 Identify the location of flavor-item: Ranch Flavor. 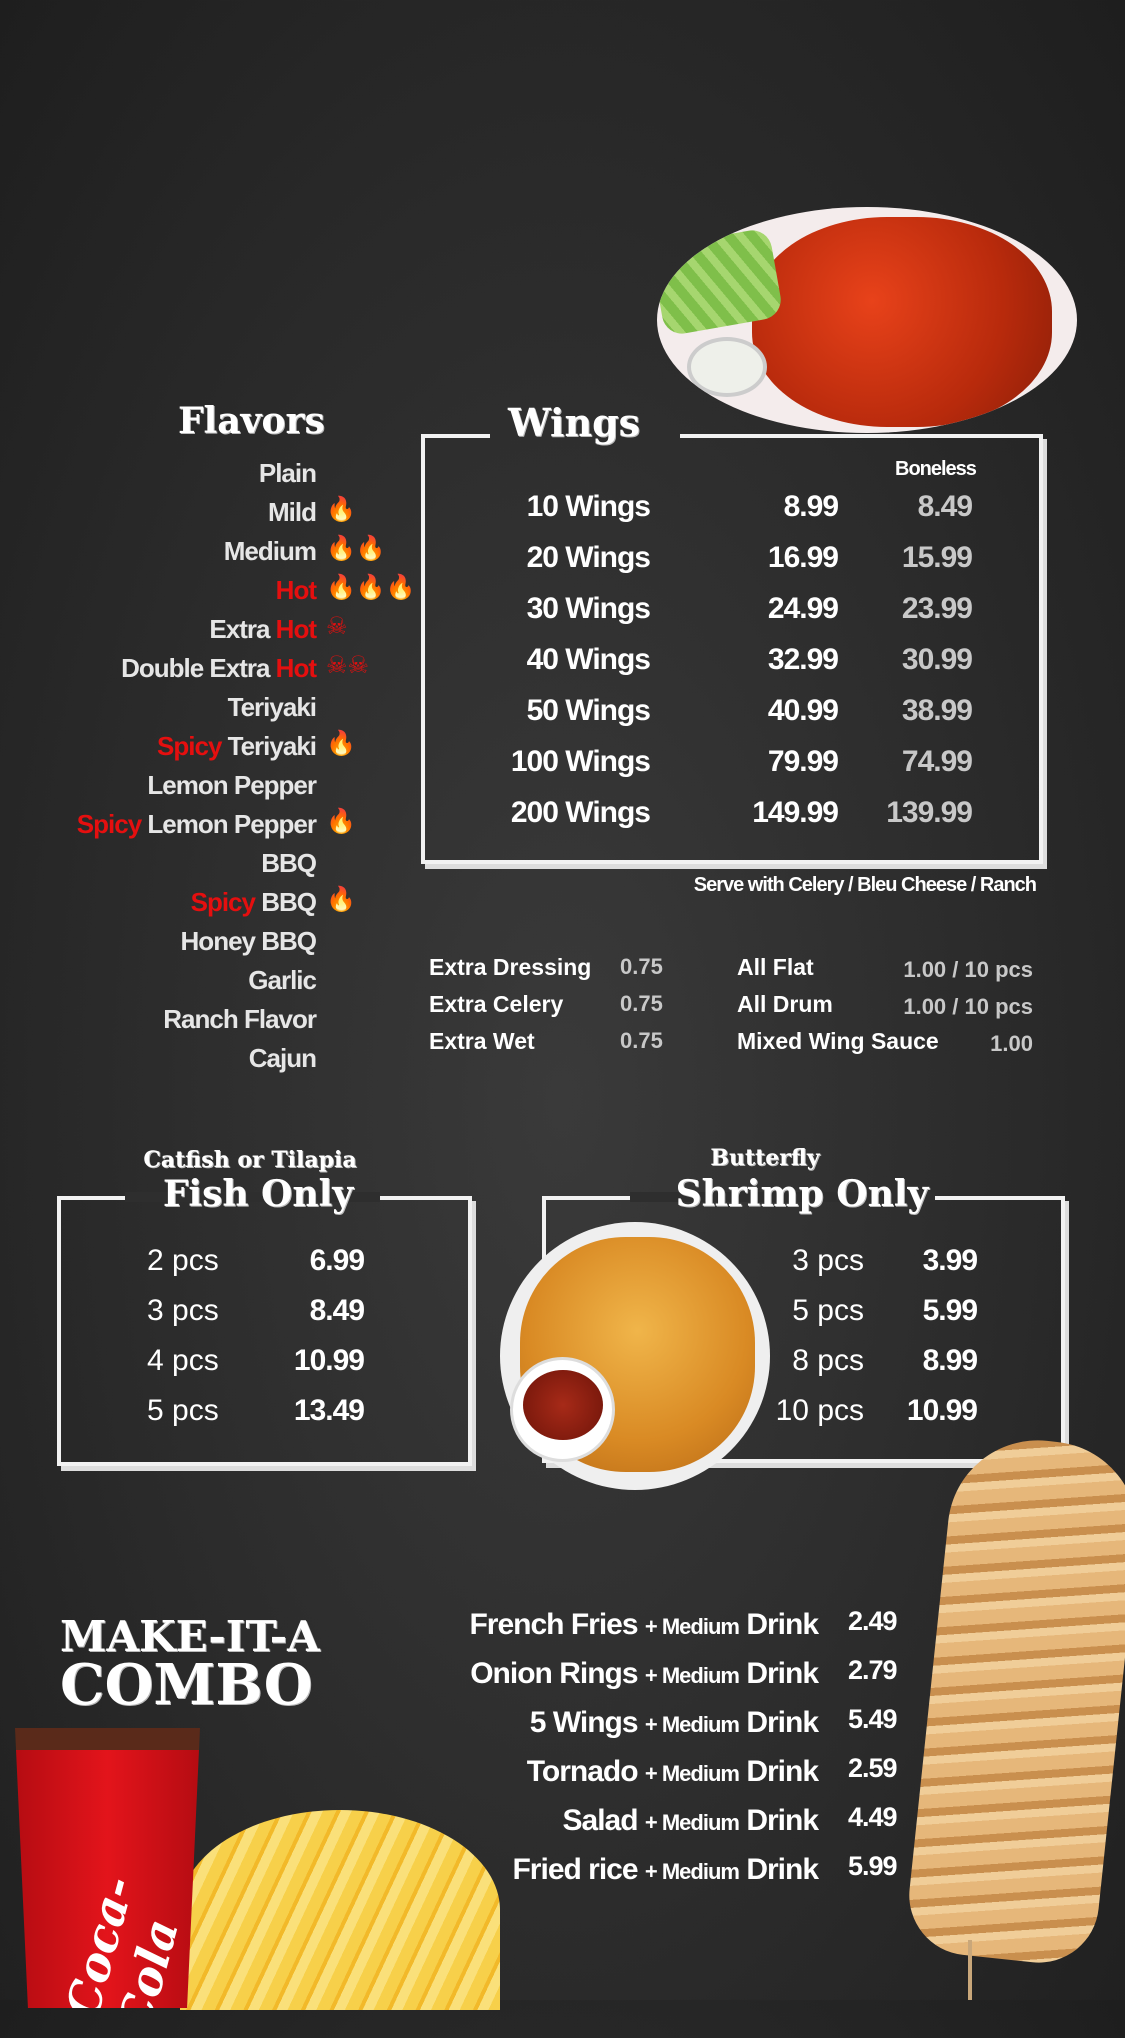
(240, 1019).